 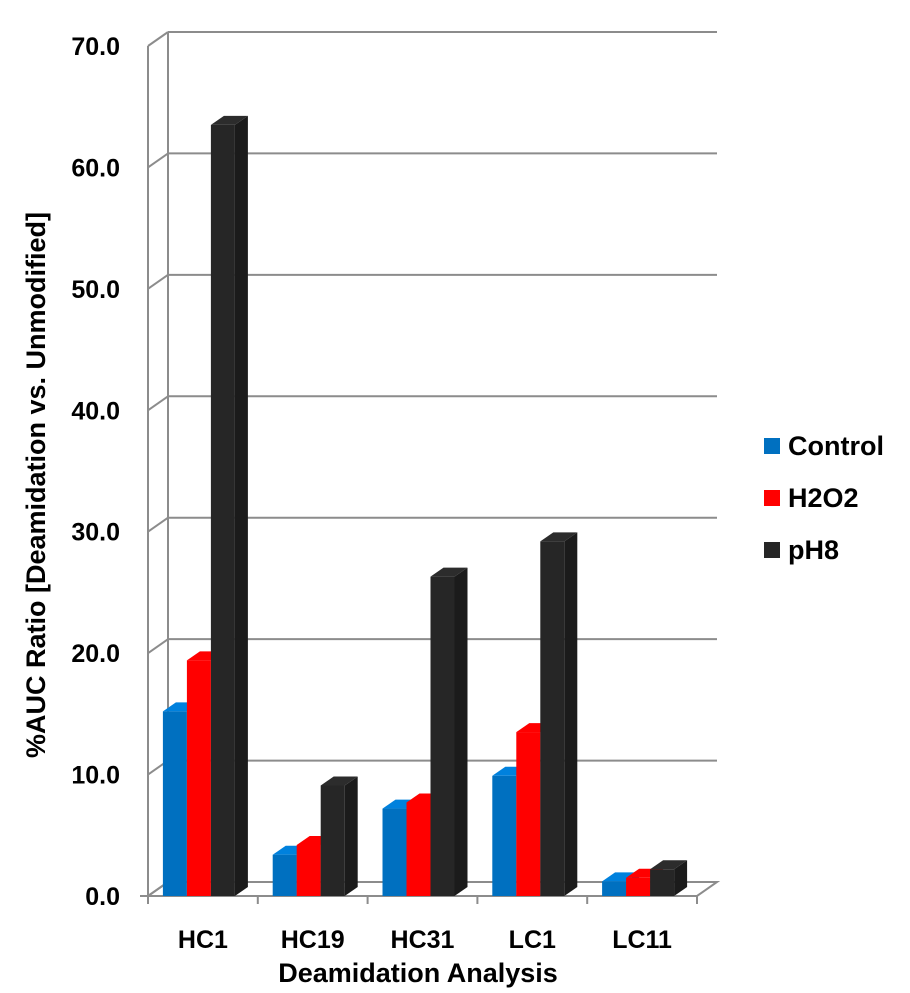 What do you see at coordinates (532, 940) in the screenshot?
I see `x-tick-label: LC1` at bounding box center [532, 940].